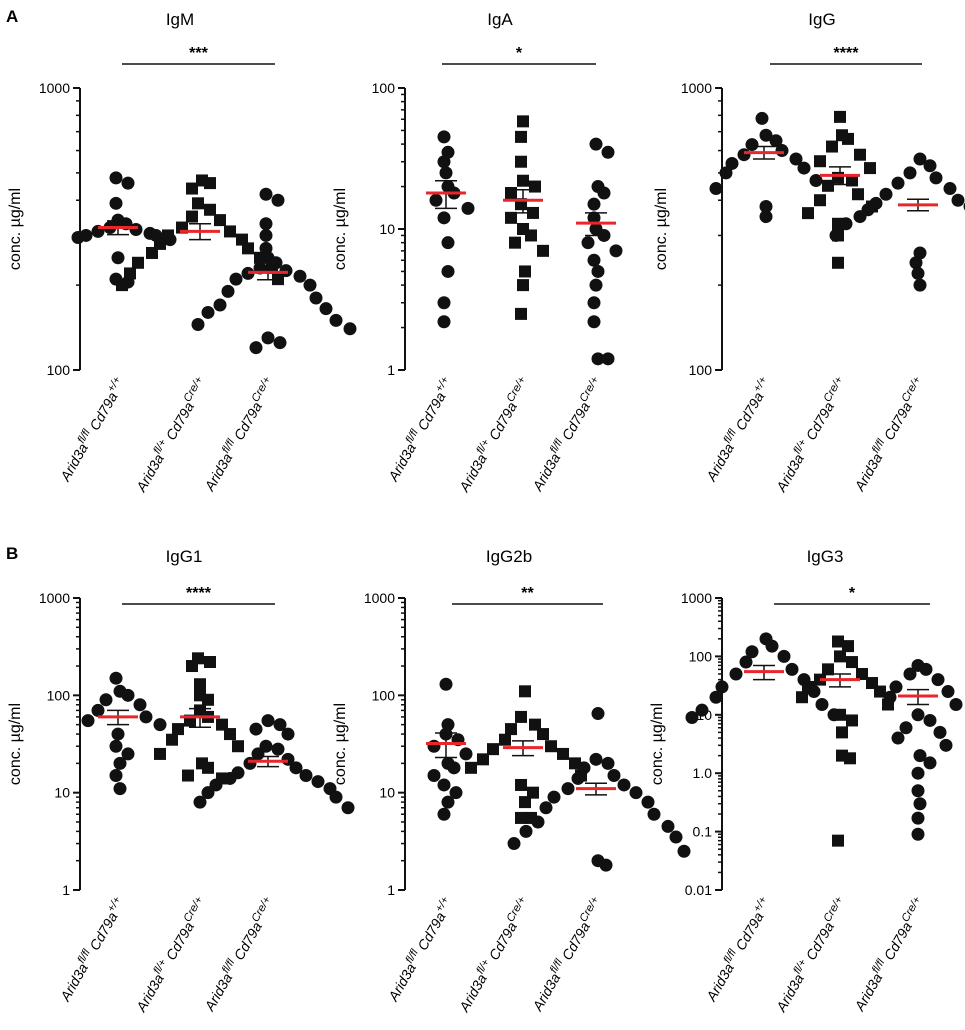 The height and width of the screenshot is (1030, 965). What do you see at coordinates (66, 890) in the screenshot?
I see `y-tick-label: 1` at bounding box center [66, 890].